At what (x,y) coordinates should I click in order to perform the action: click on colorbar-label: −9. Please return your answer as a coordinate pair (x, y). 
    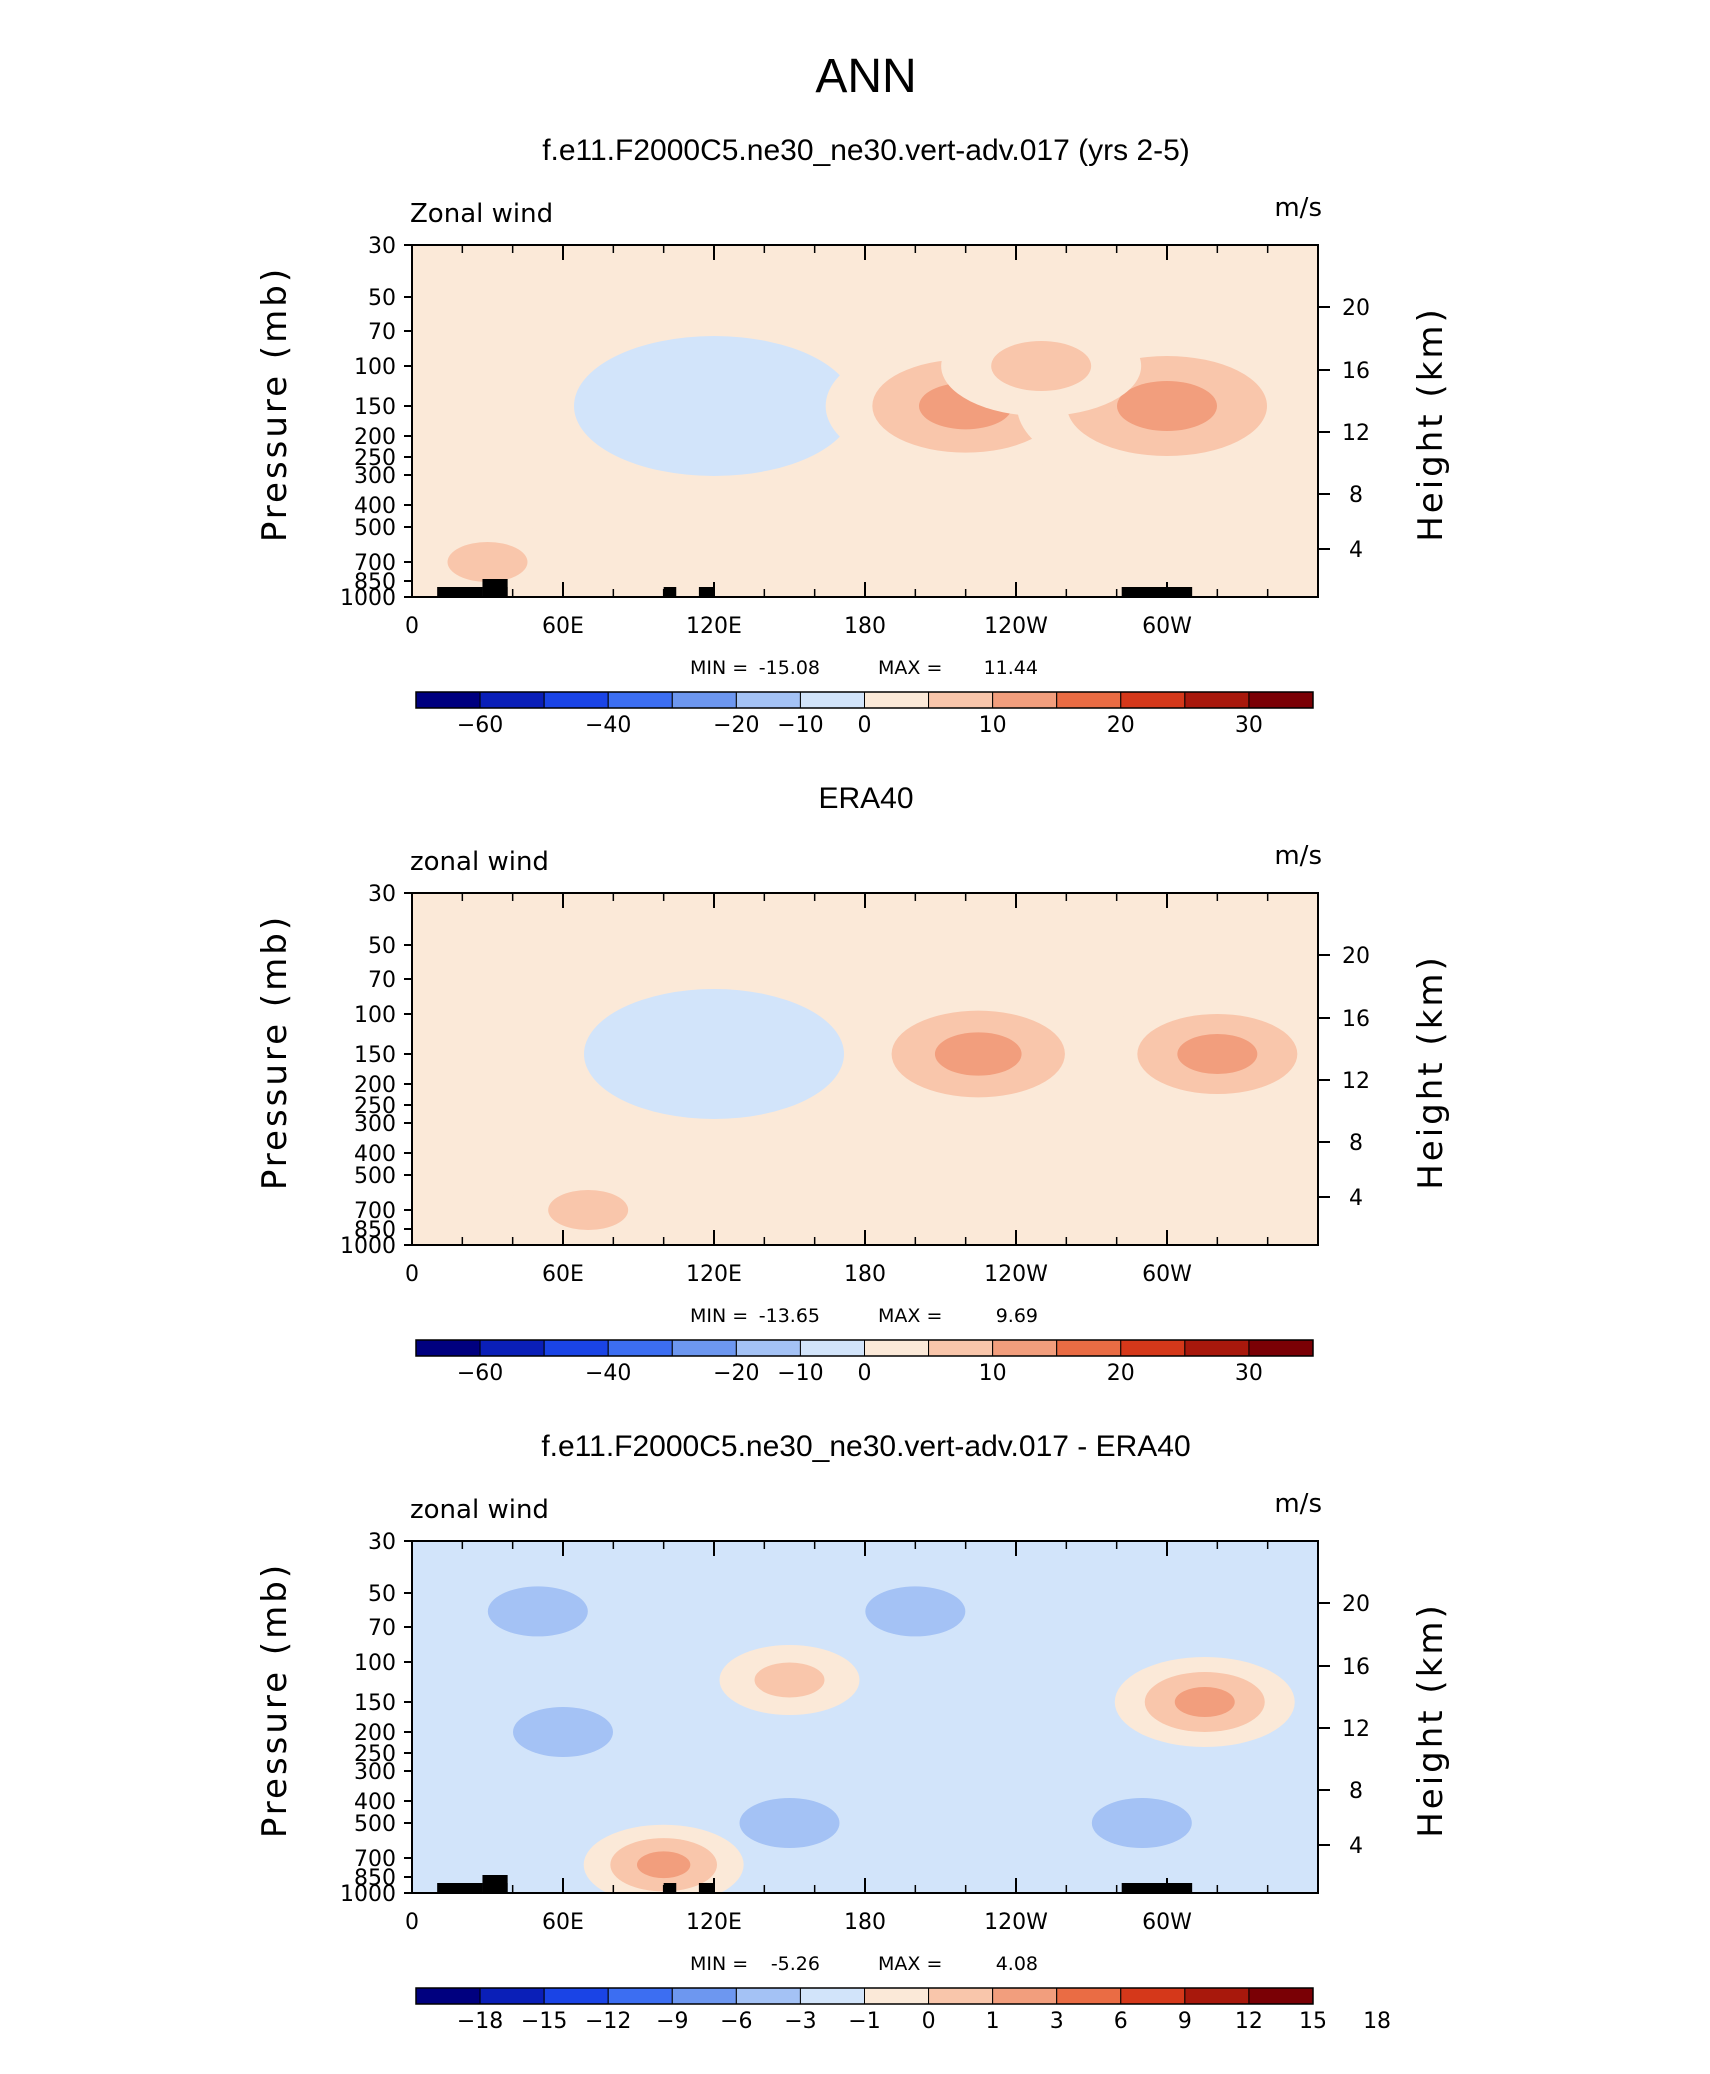
    Looking at the image, I should click on (672, 2021).